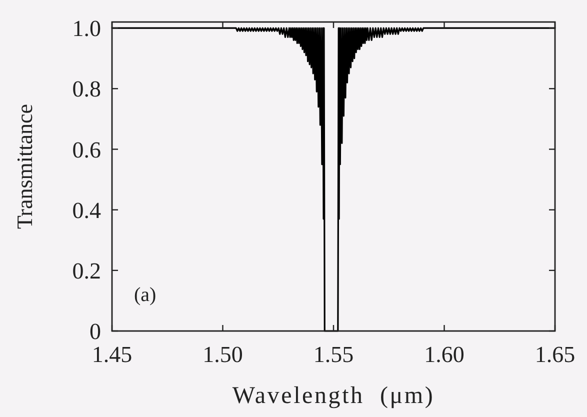 The height and width of the screenshot is (417, 587). I want to click on annotation: (a), so click(145, 295).